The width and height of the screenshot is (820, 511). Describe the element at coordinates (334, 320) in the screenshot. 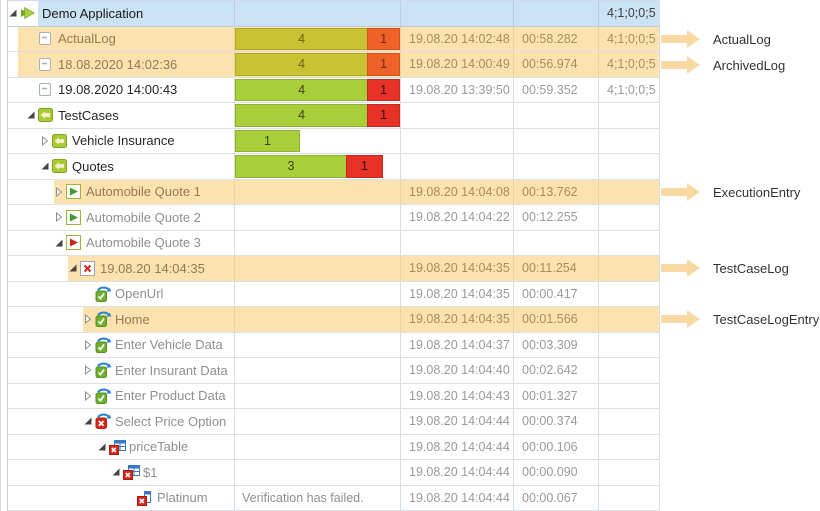

I see `tree-row-home: Home 19.08.20 14:04:35 00:01.566` at that location.